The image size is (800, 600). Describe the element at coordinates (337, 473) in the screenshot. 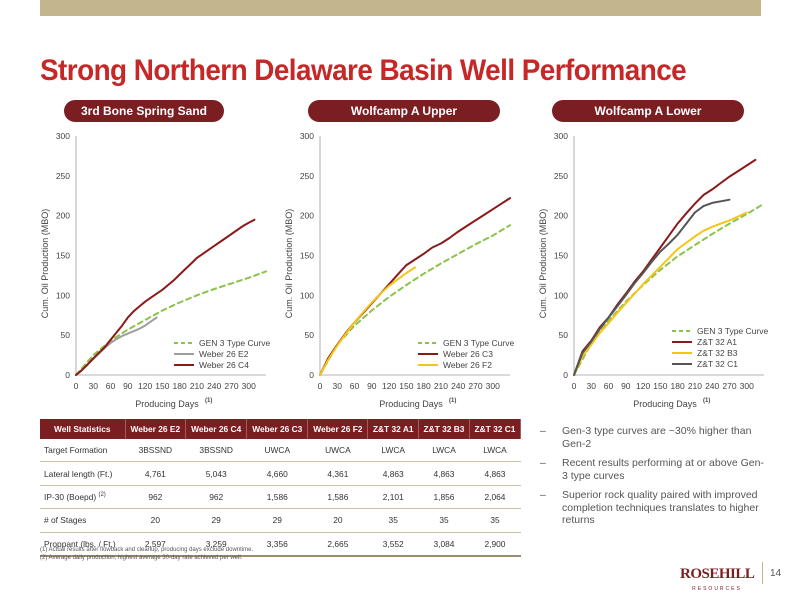

I see `table-cell: 4,361` at that location.